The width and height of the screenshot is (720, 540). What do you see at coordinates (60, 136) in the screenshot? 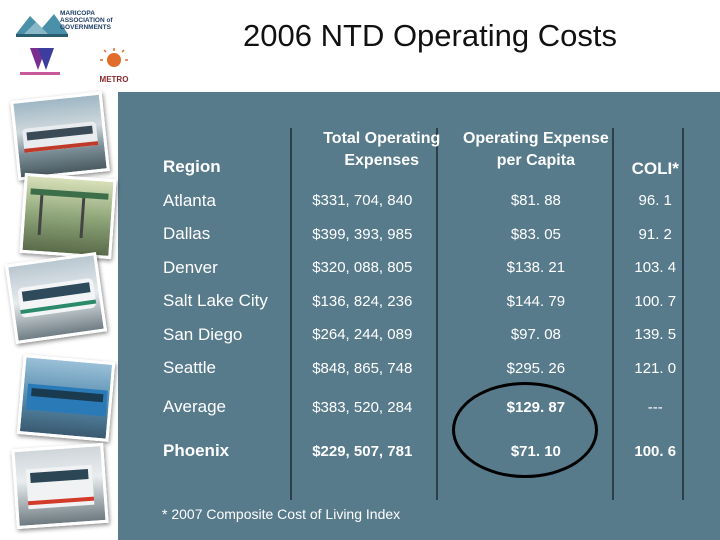
I see `light-rail-photo` at bounding box center [60, 136].